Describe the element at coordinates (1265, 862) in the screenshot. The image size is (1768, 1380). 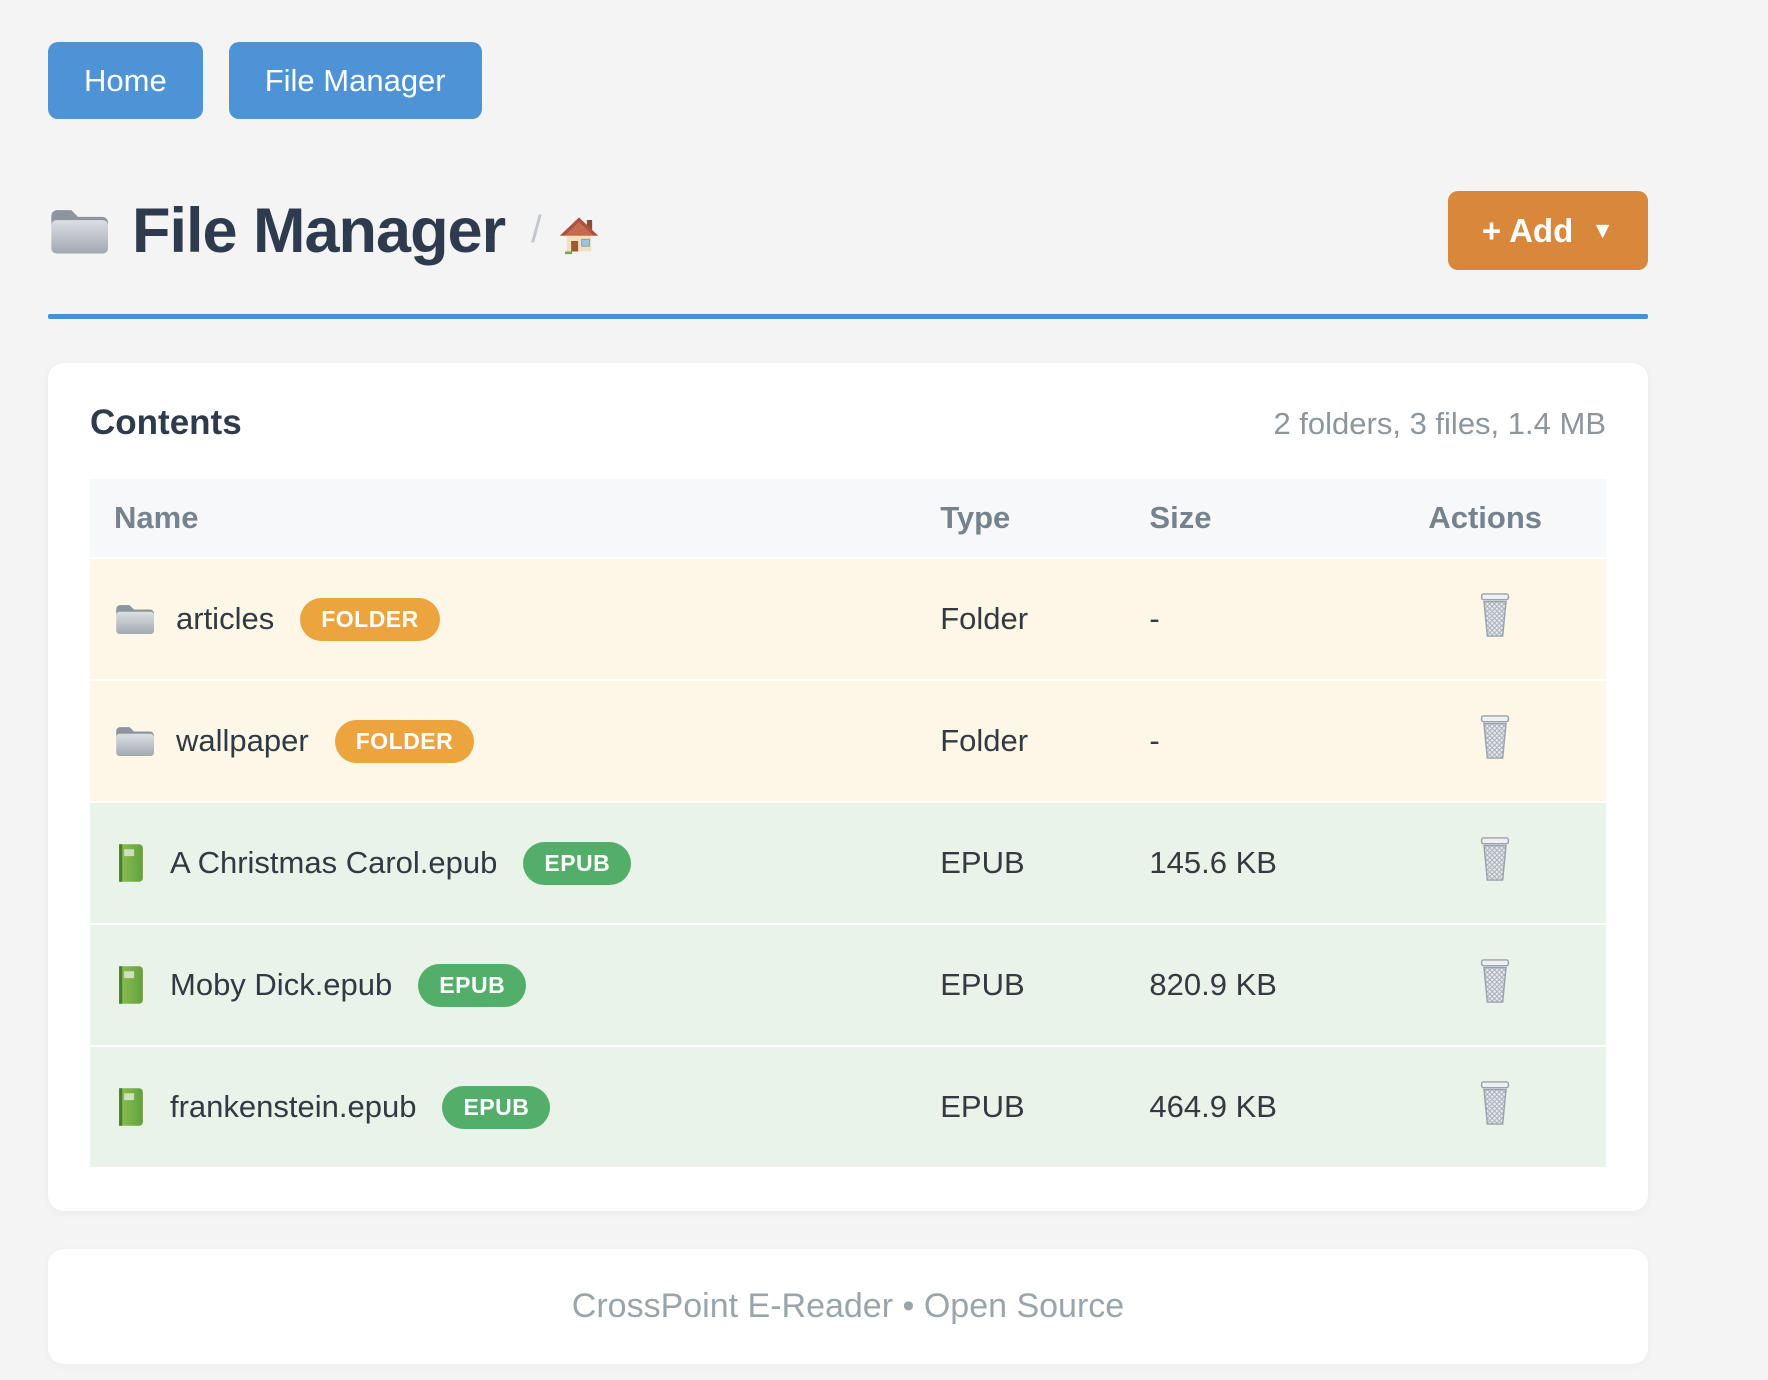
I see `entry-size: 145.6 KB` at that location.